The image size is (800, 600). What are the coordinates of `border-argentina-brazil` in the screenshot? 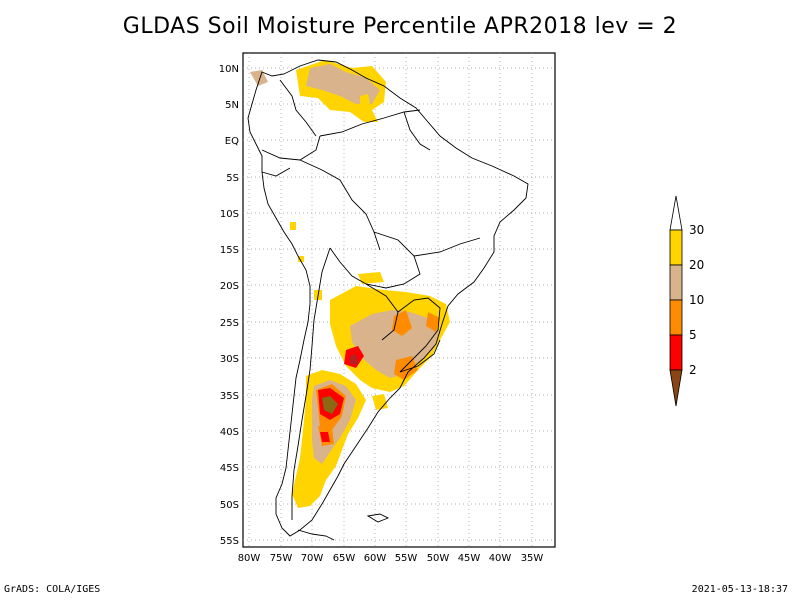 It's located at (419, 335).